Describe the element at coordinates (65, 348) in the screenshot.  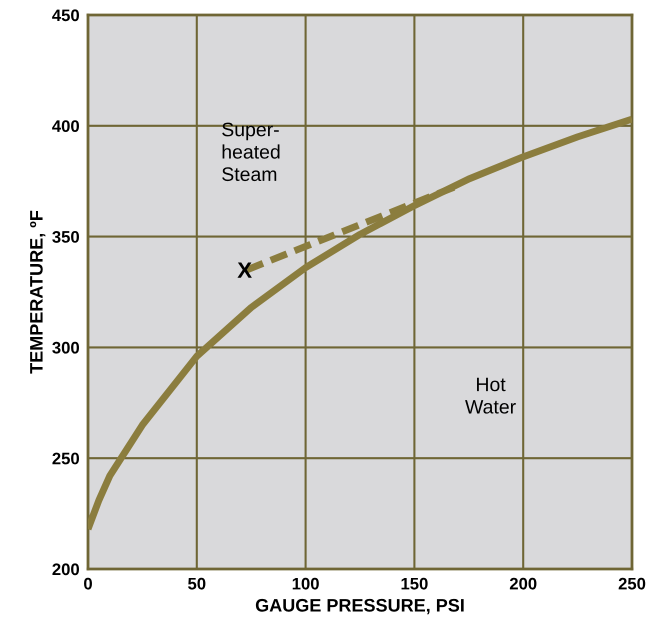
I see `y-tick-label: 300` at that location.